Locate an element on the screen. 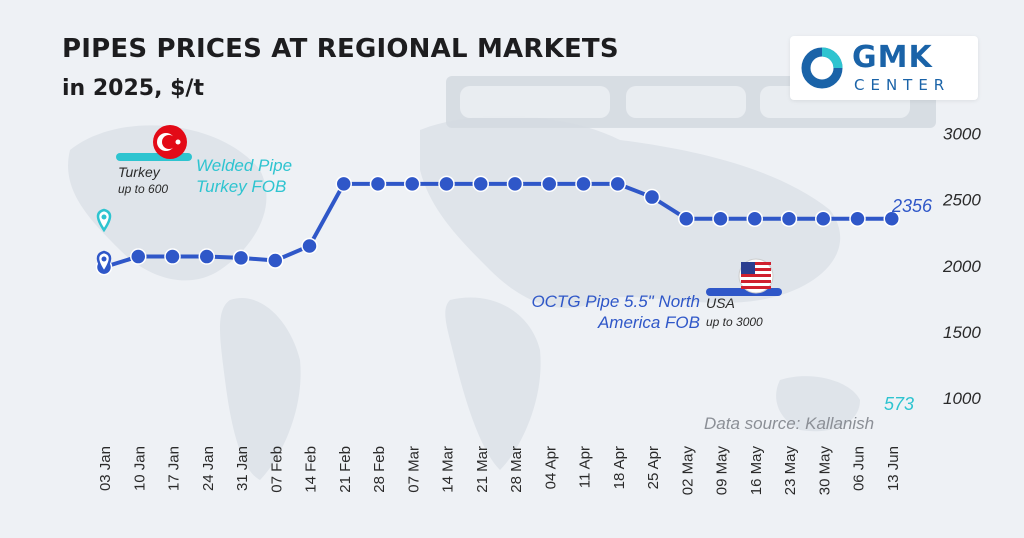 This screenshot has height=538, width=1024. x-axis-tick: 30 May is located at coordinates (824, 471).